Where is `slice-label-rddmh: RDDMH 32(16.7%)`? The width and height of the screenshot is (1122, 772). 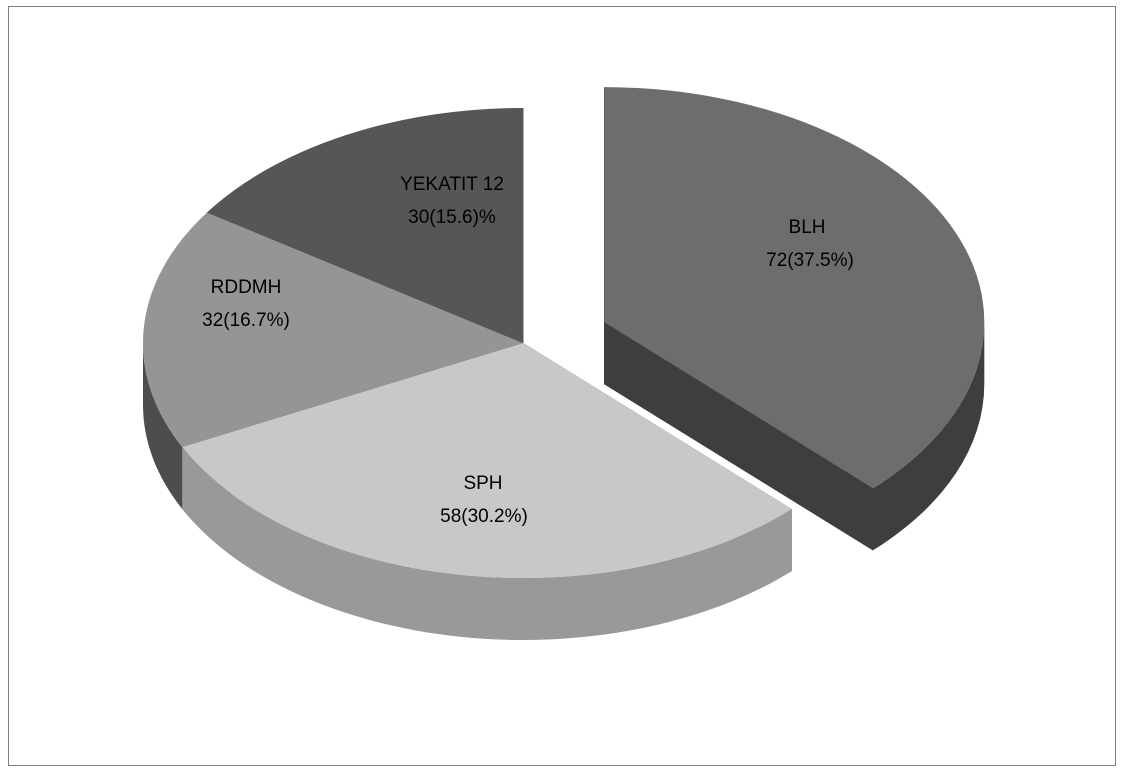
slice-label-rddmh: RDDMH 32(16.7%) is located at coordinates (246, 304).